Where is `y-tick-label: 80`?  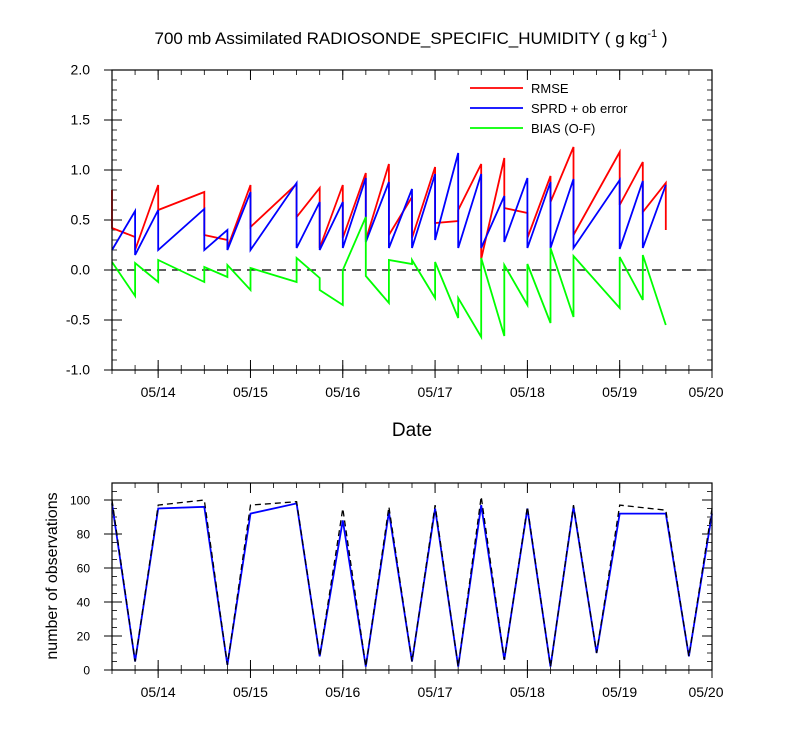 y-tick-label: 80 is located at coordinates (84, 535).